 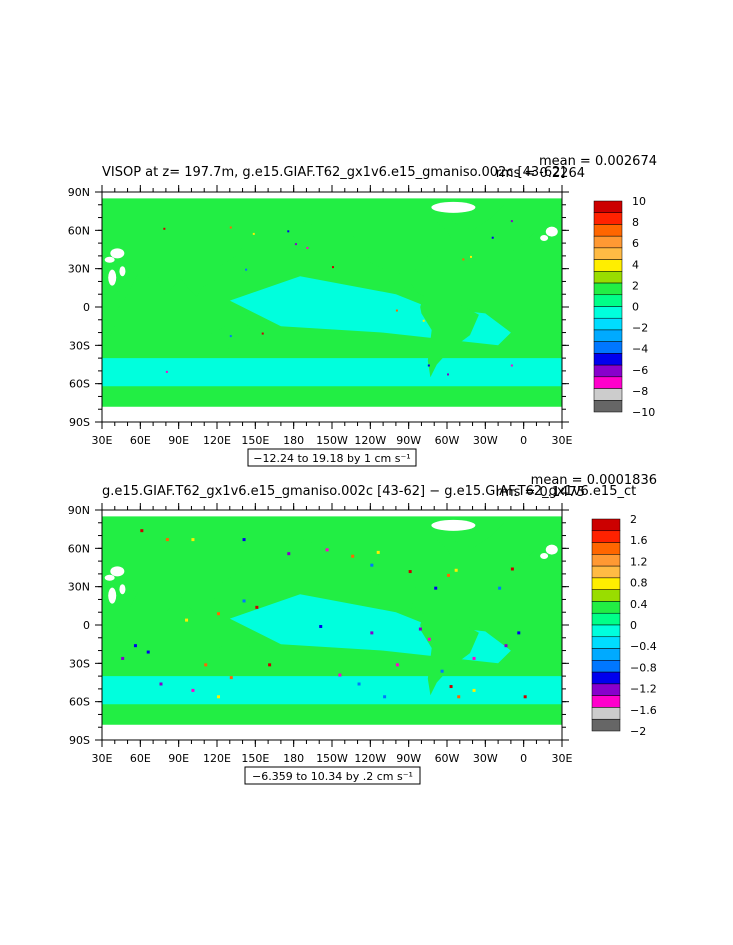 What do you see at coordinates (79, 510) in the screenshot?
I see `y-tick-label: 90N` at bounding box center [79, 510].